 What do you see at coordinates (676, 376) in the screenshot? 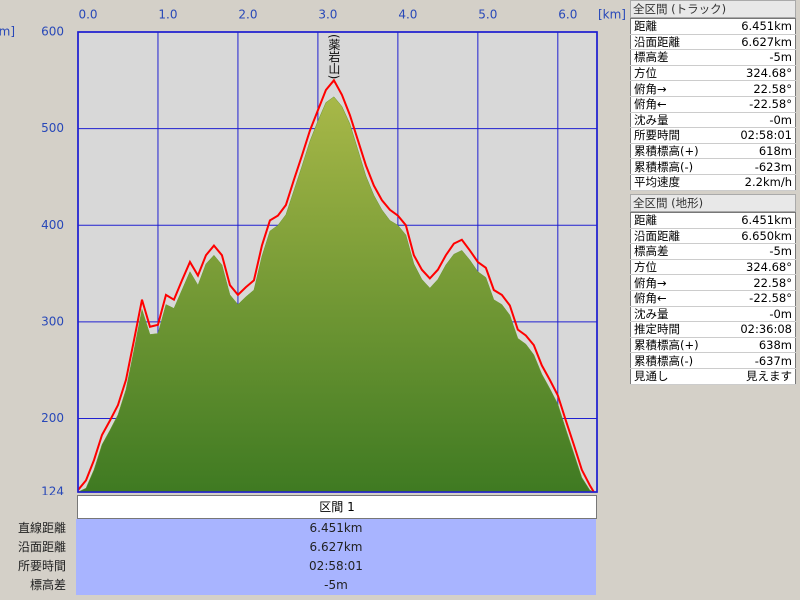
I see `row-label: 見通し` at bounding box center [676, 376].